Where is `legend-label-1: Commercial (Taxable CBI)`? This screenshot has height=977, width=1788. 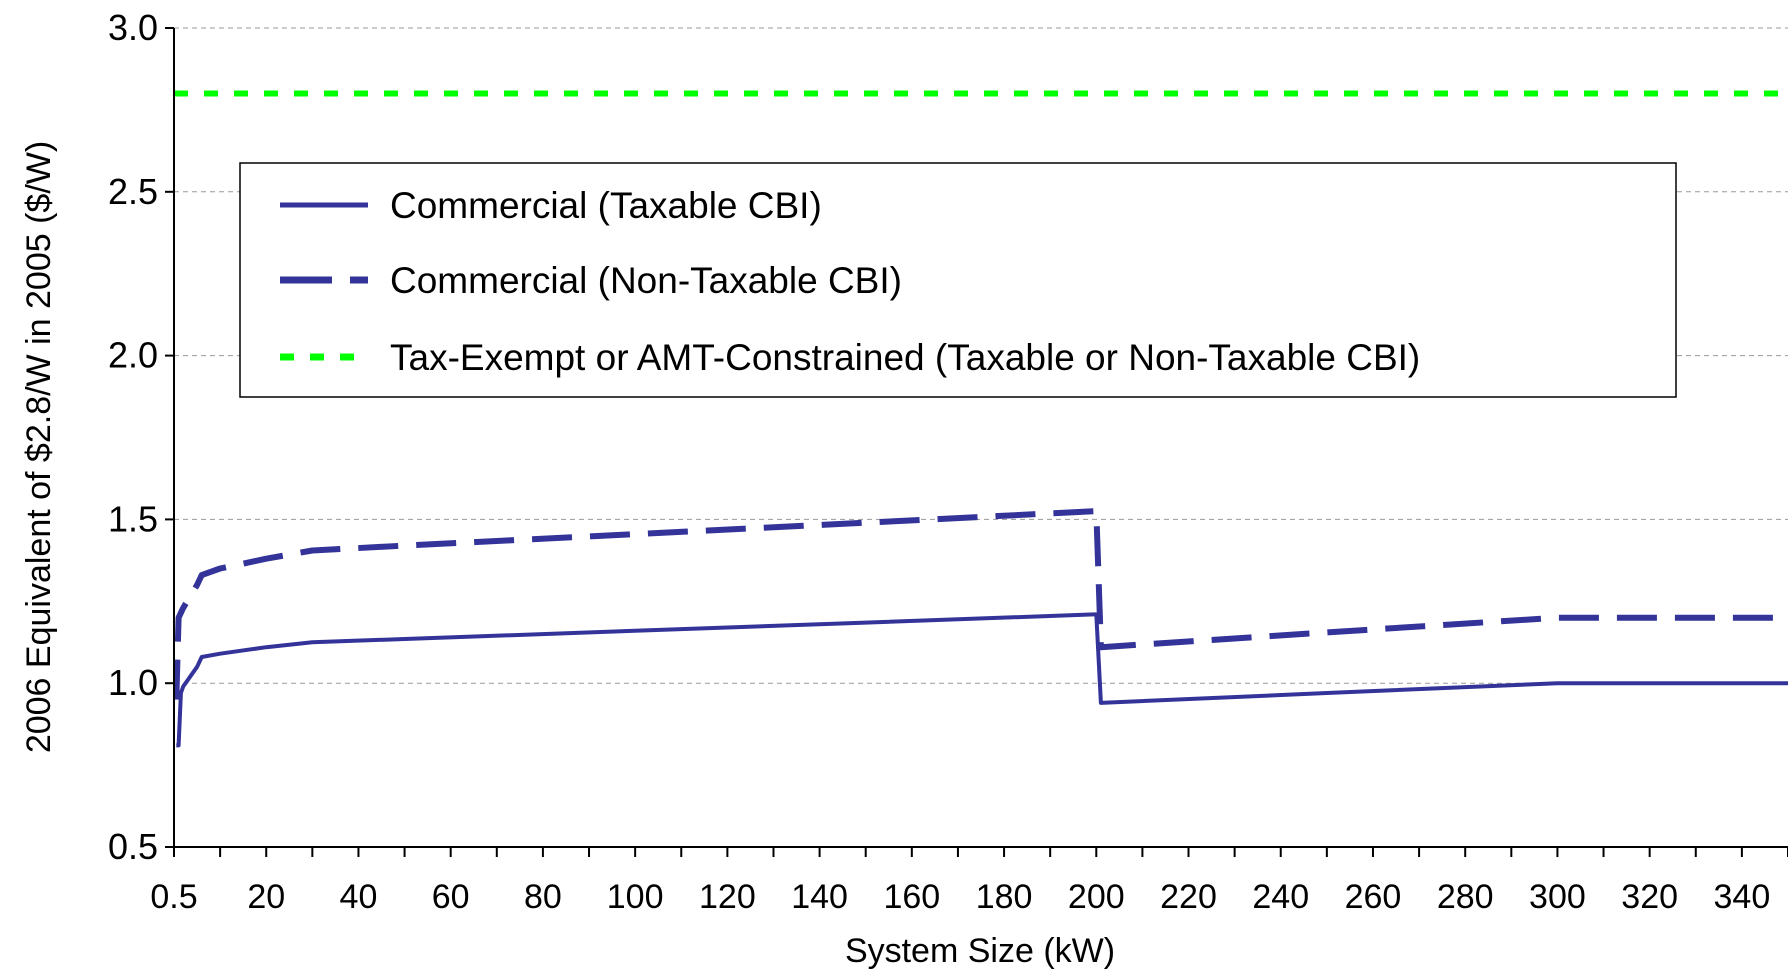
legend-label-1: Commercial (Taxable CBI) is located at coordinates (606, 205).